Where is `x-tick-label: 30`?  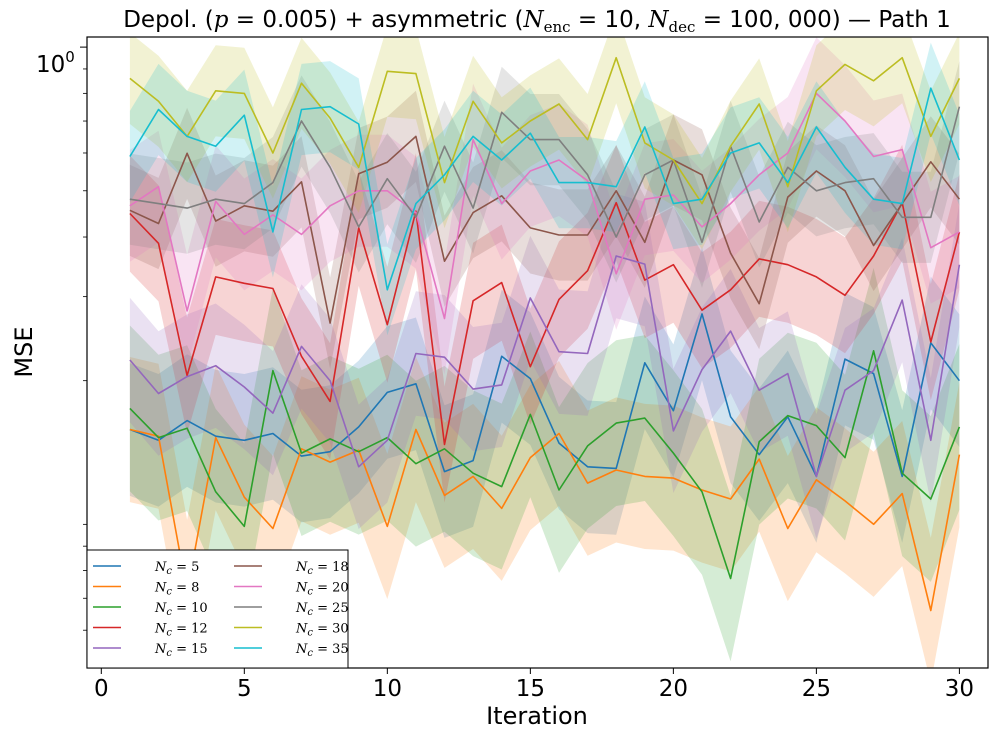 x-tick-label: 30 is located at coordinates (959, 689).